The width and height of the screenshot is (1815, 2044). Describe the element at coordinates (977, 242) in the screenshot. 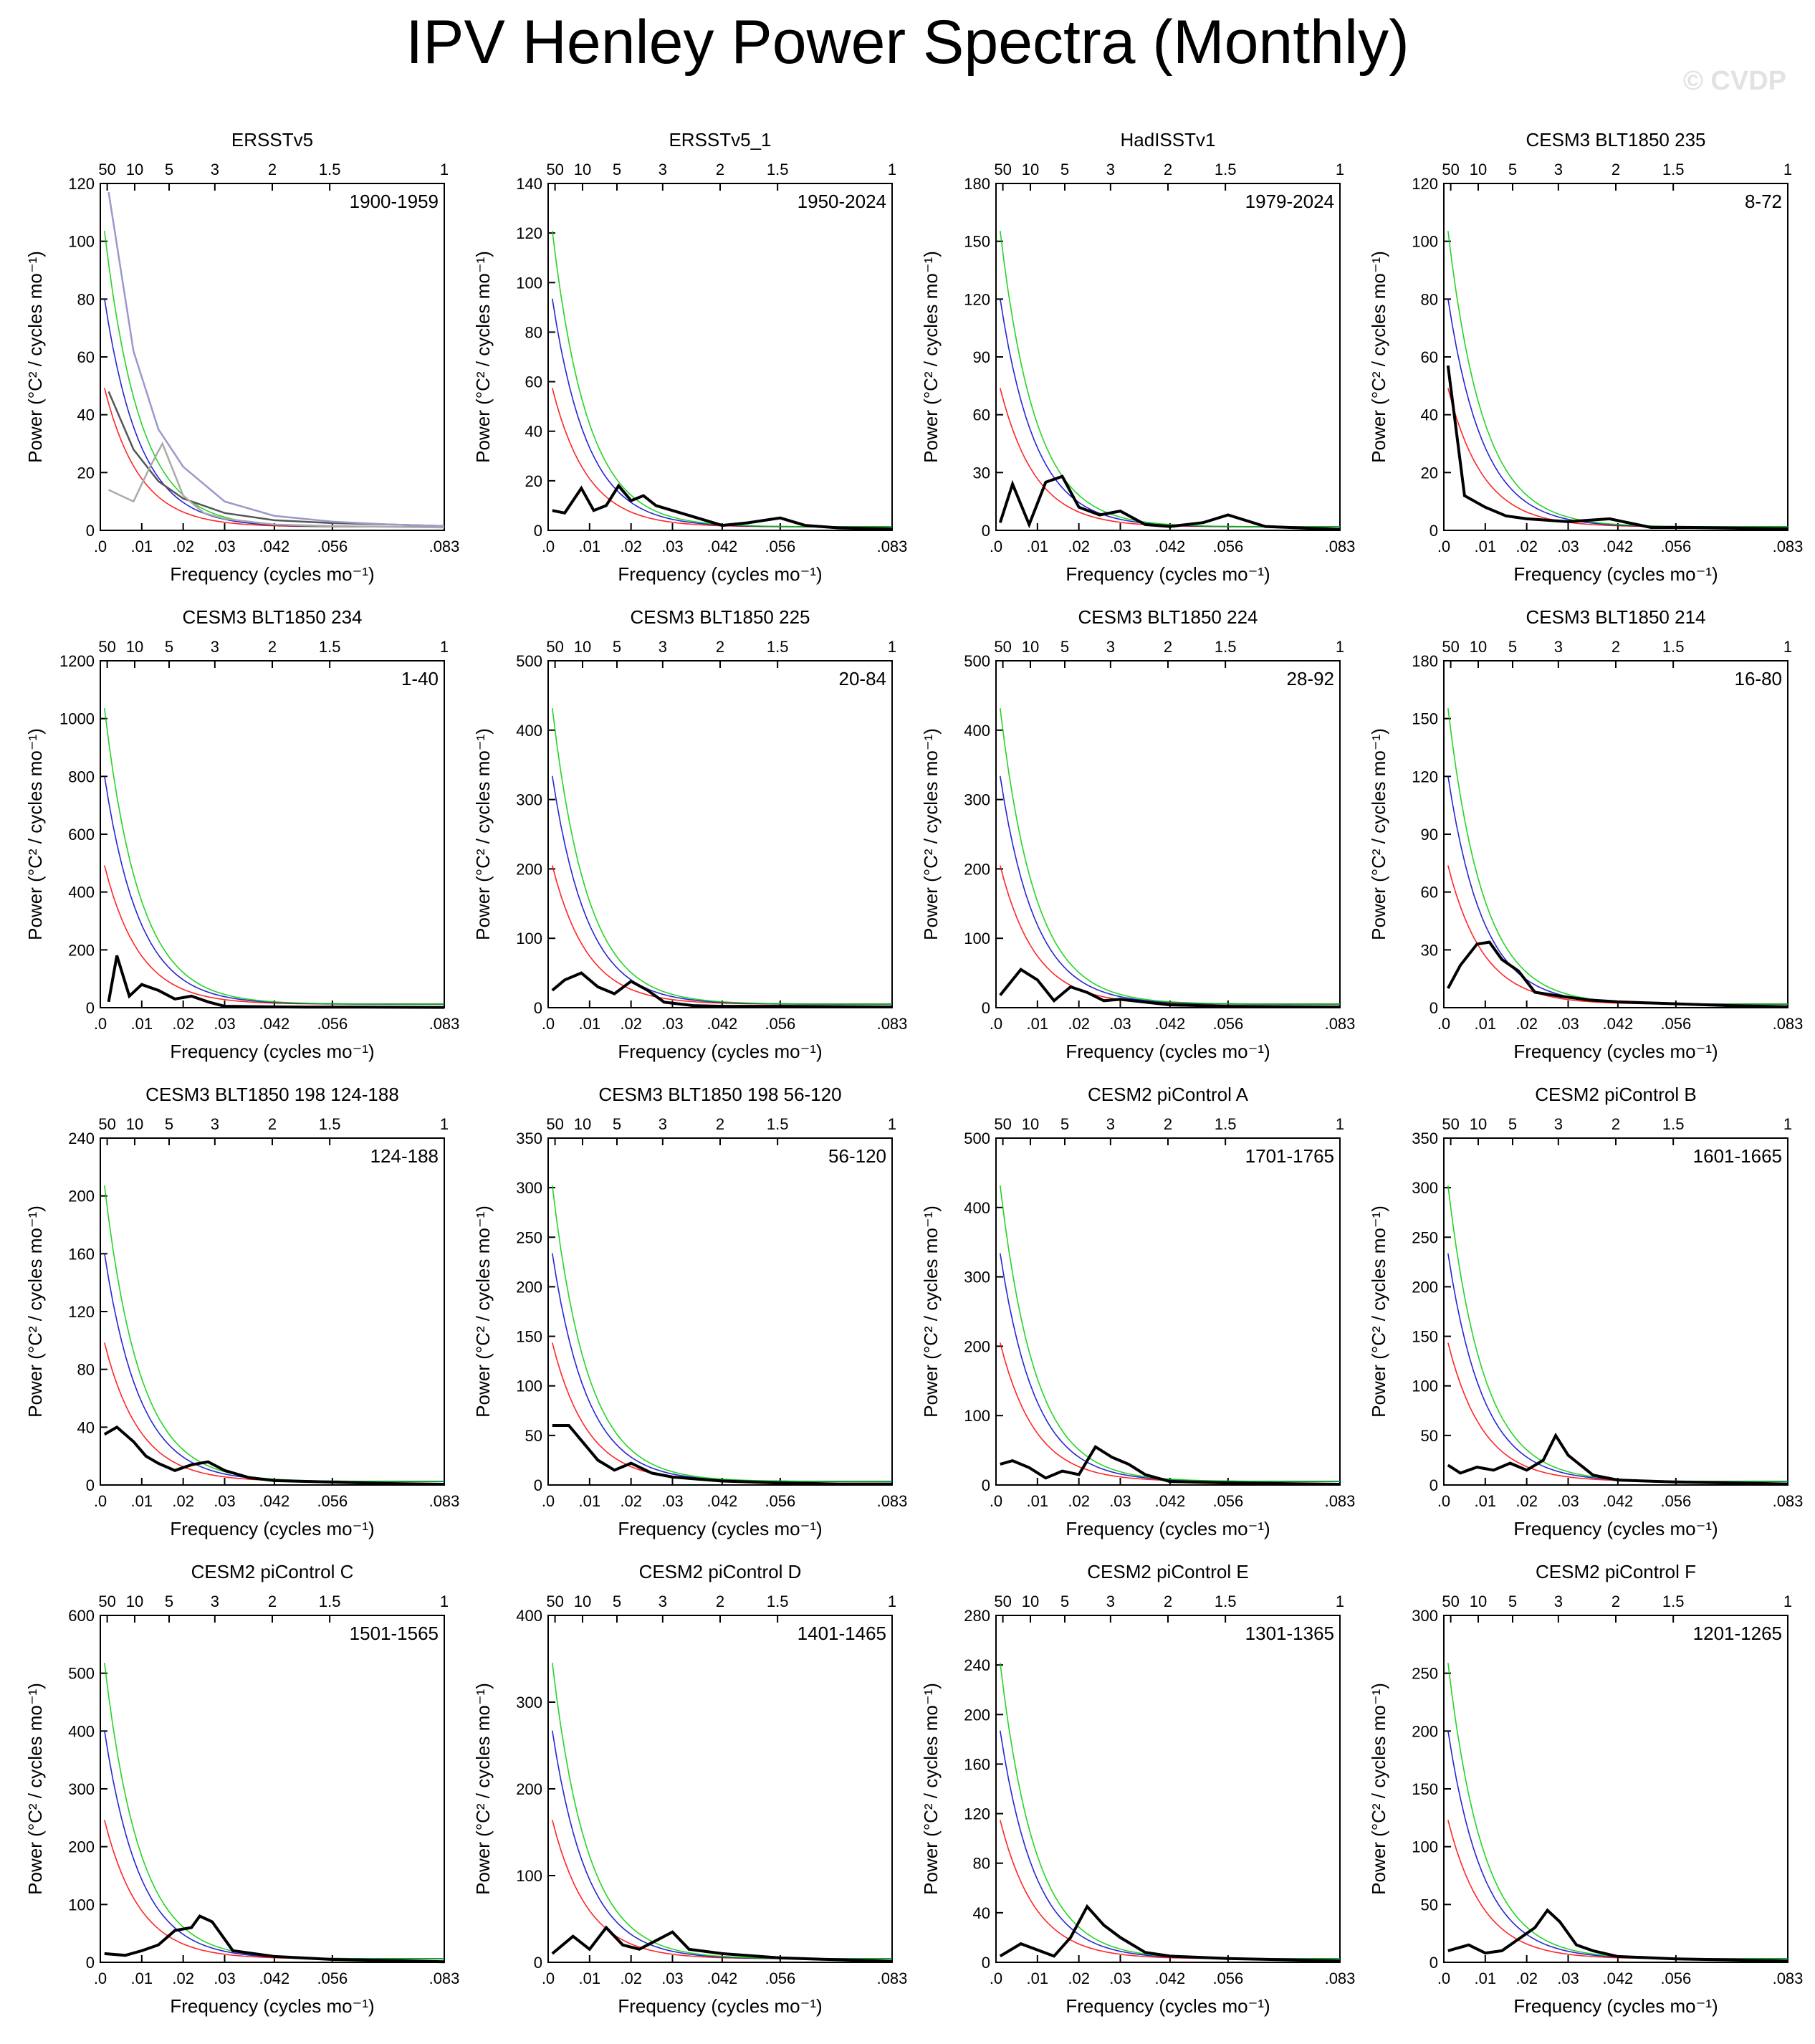

I see `y-tick-label: 150` at that location.